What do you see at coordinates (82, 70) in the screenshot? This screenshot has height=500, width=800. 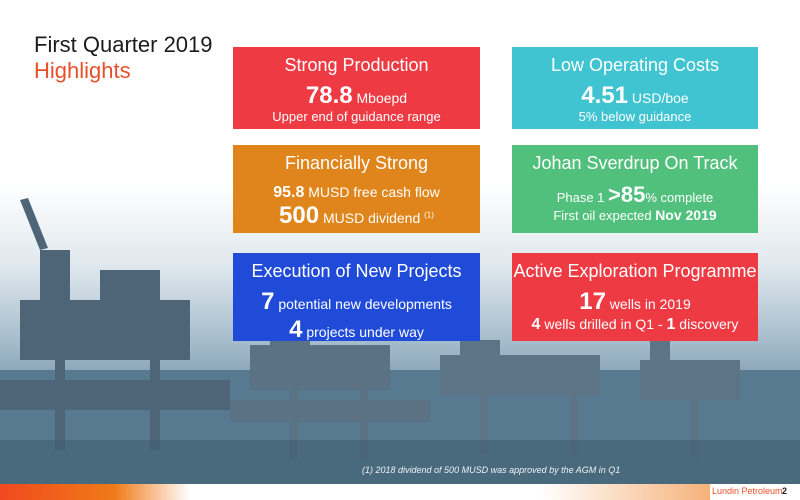 I see `slide-title-line2: Highlights` at bounding box center [82, 70].